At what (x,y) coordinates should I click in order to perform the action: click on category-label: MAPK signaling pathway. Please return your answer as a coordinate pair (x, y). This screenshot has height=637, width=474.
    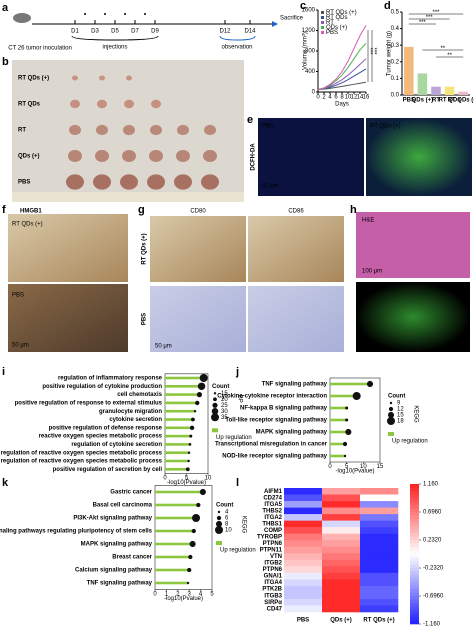
    Looking at the image, I should click on (292, 433).